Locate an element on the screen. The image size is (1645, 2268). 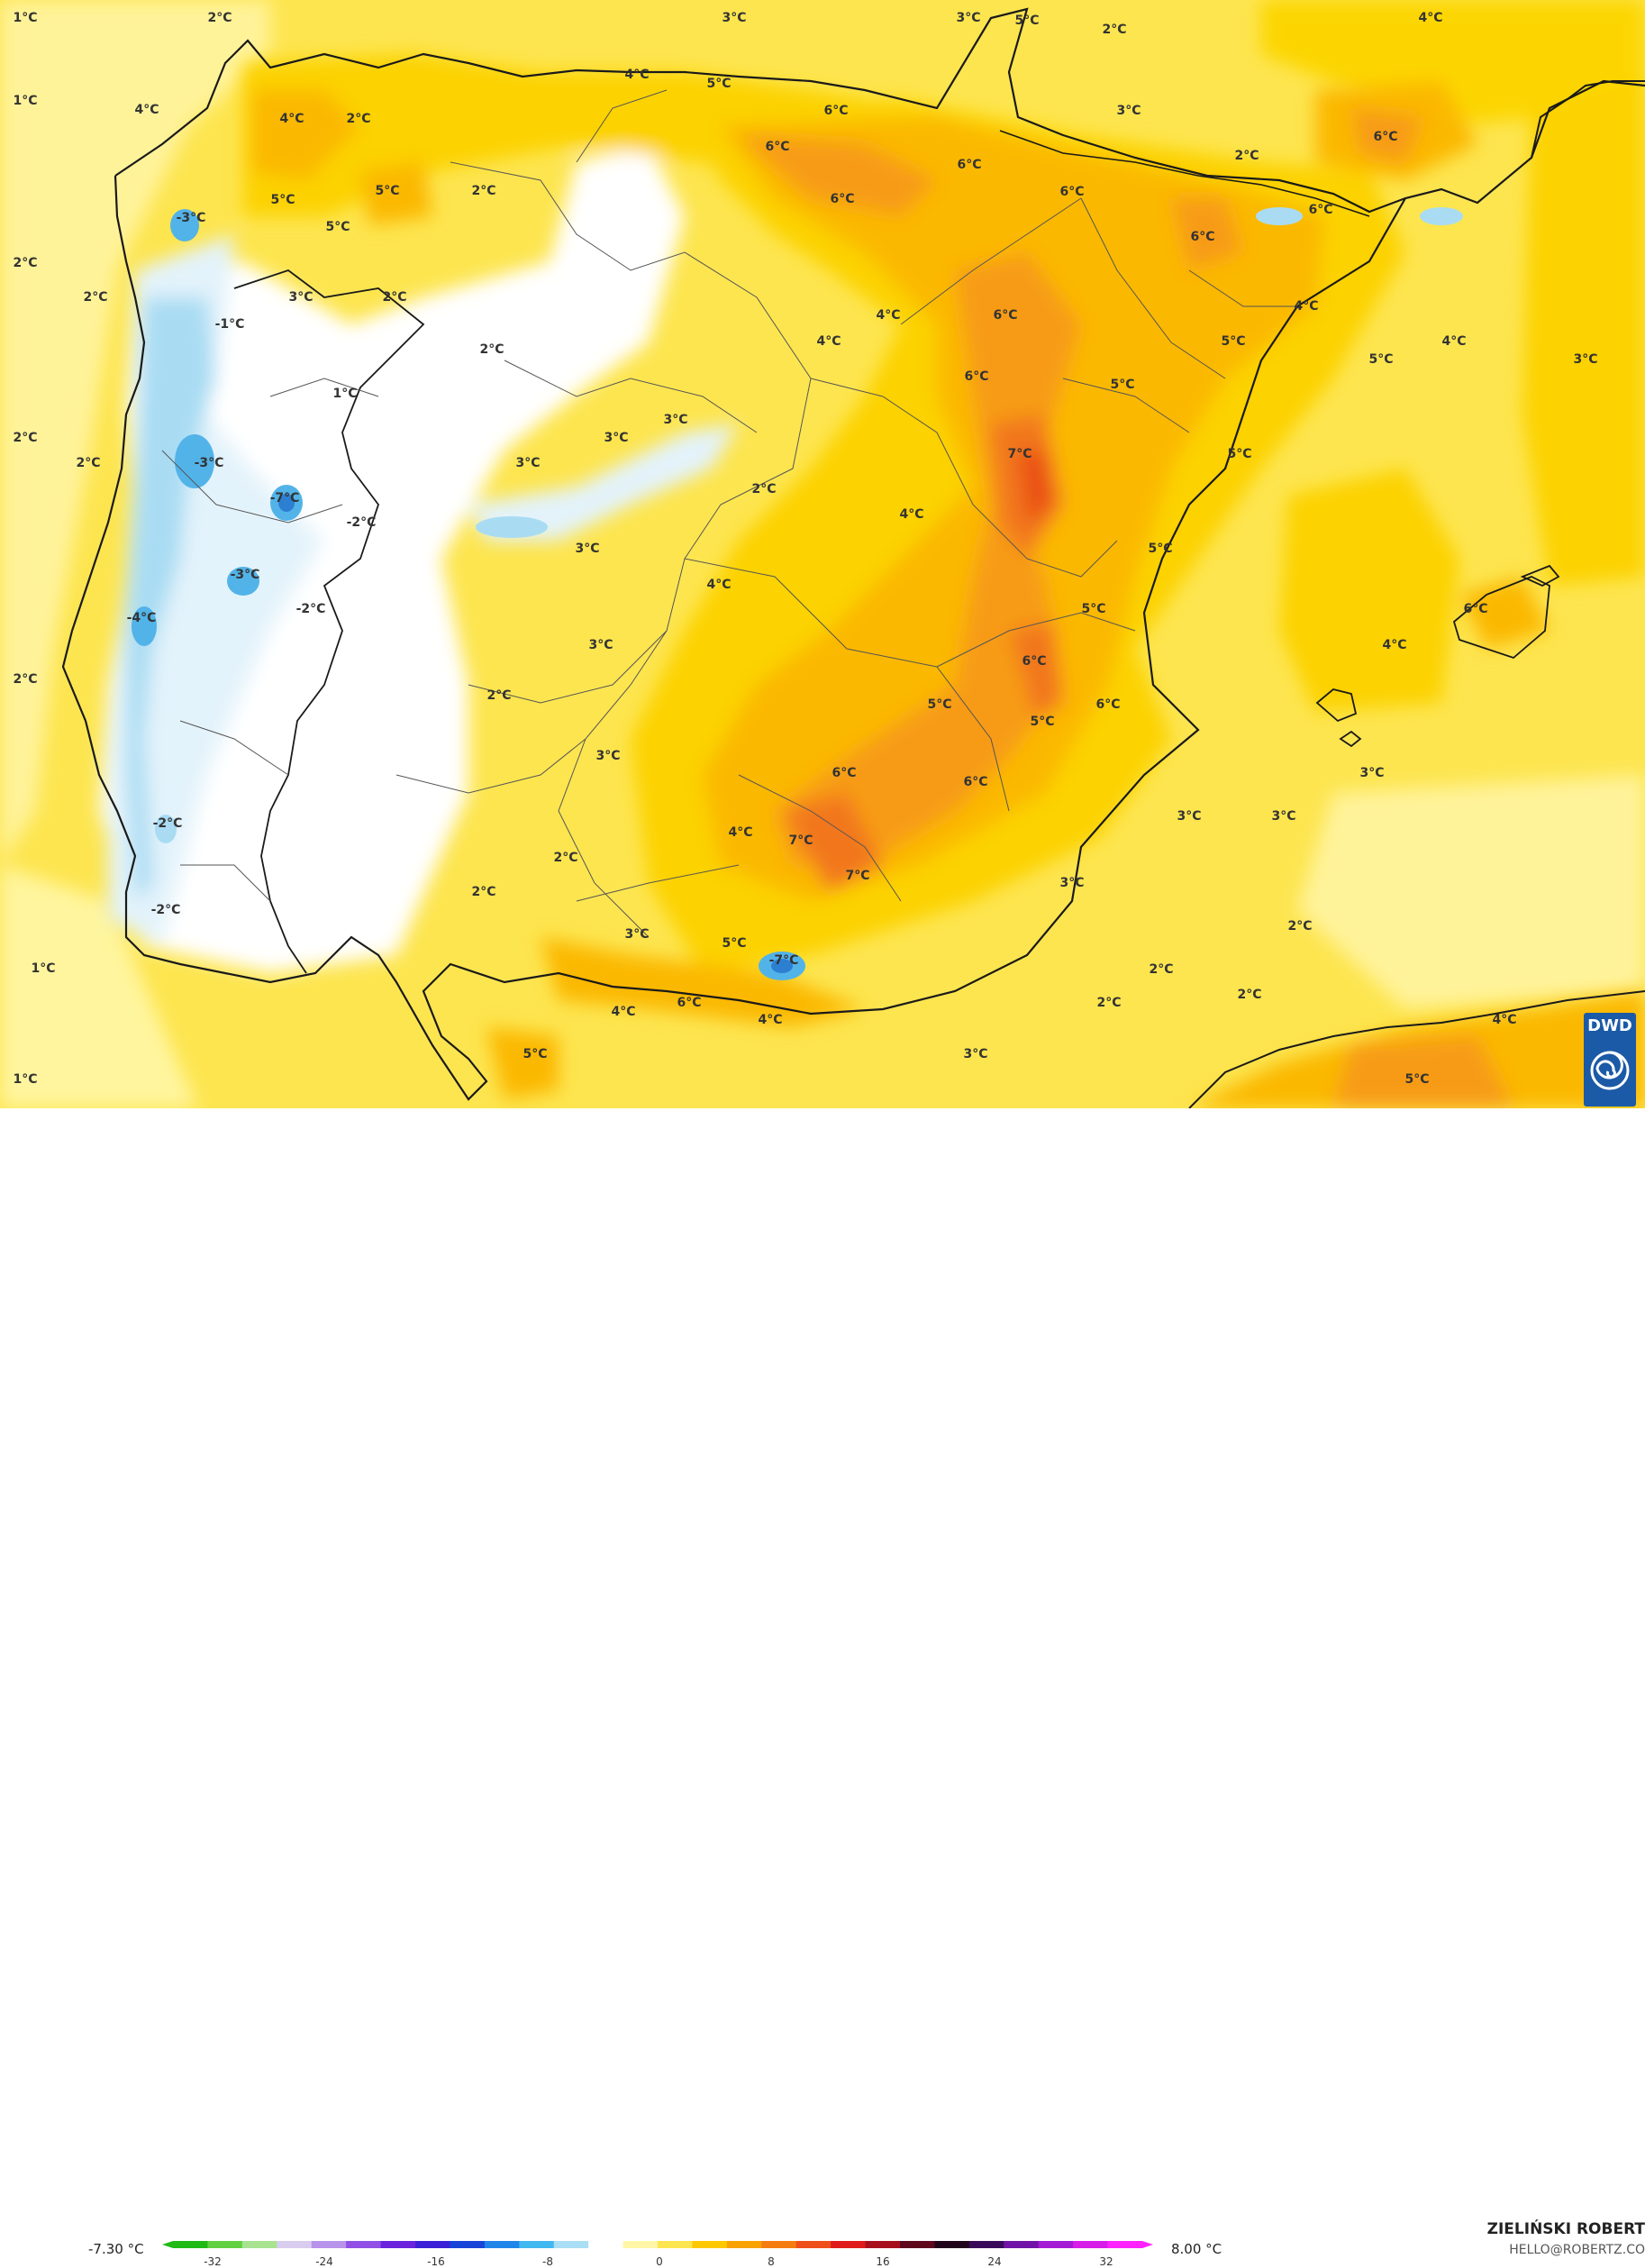
colorbar-tick-label: 8 is located at coordinates (771, 2261).